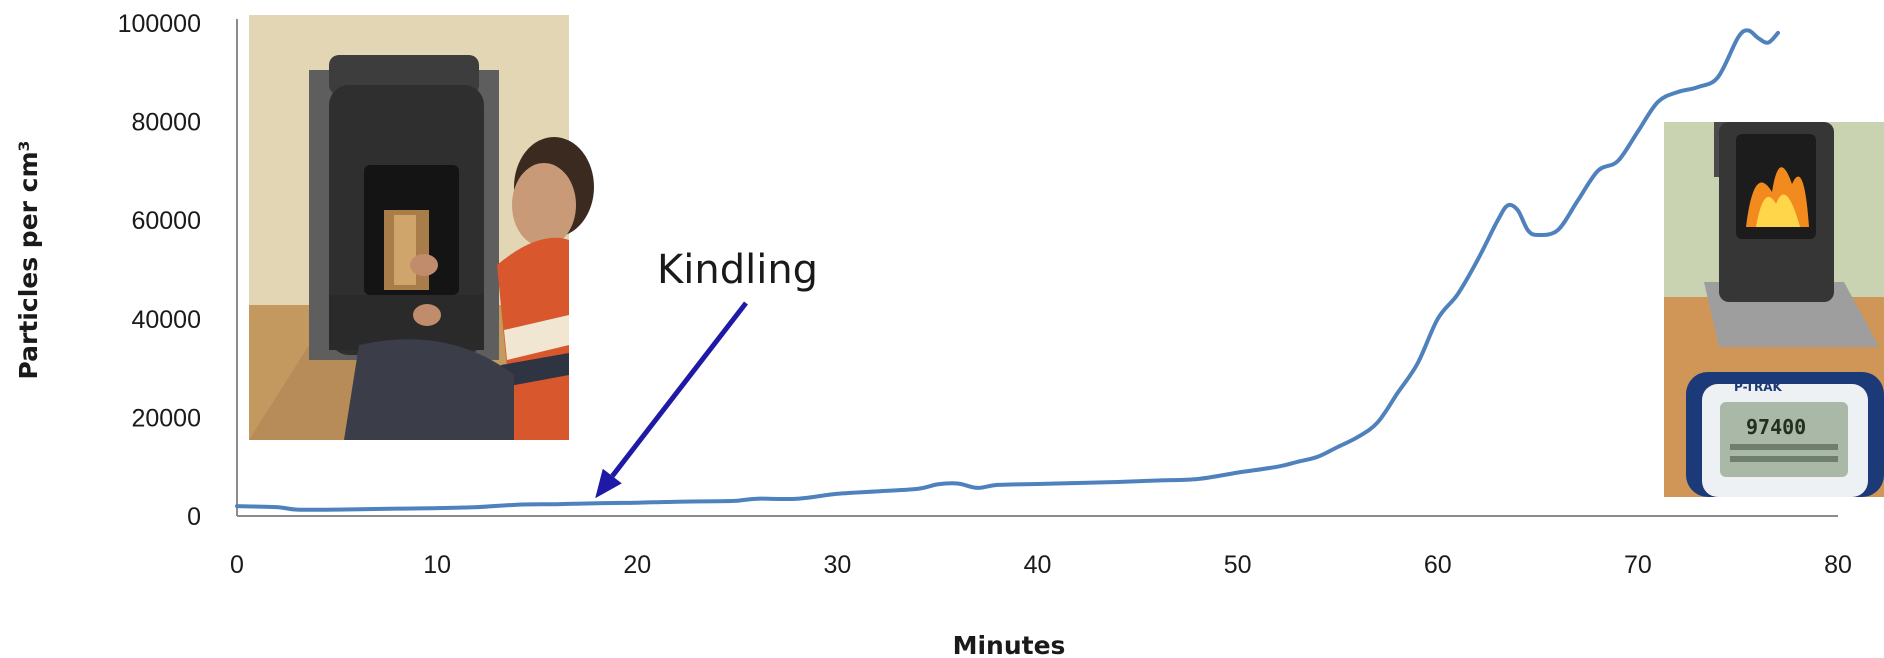 This screenshot has width=1884, height=658. What do you see at coordinates (737, 270) in the screenshot?
I see `annotation-label: Kindling` at bounding box center [737, 270].